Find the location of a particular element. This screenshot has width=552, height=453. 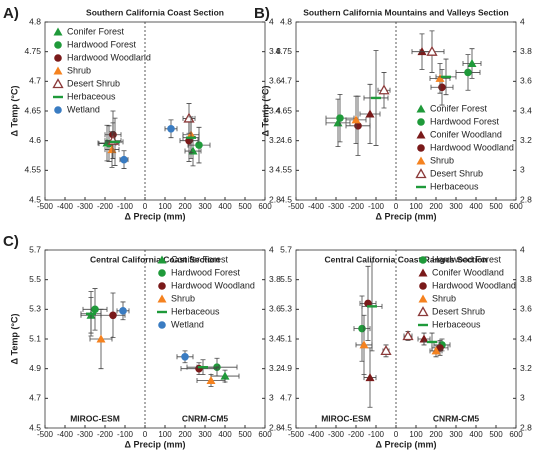

legend-label: Conifer Woodland is located at coordinates (466, 134).